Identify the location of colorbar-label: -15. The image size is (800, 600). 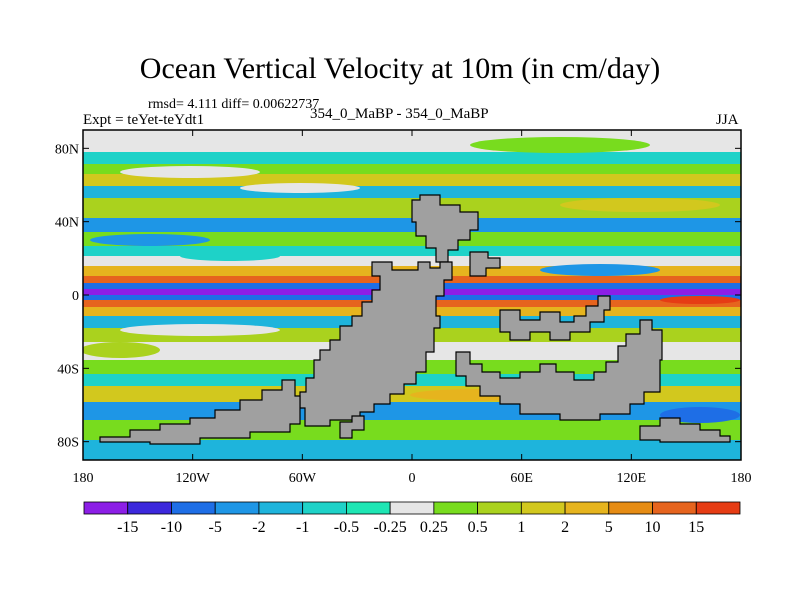
(127, 527).